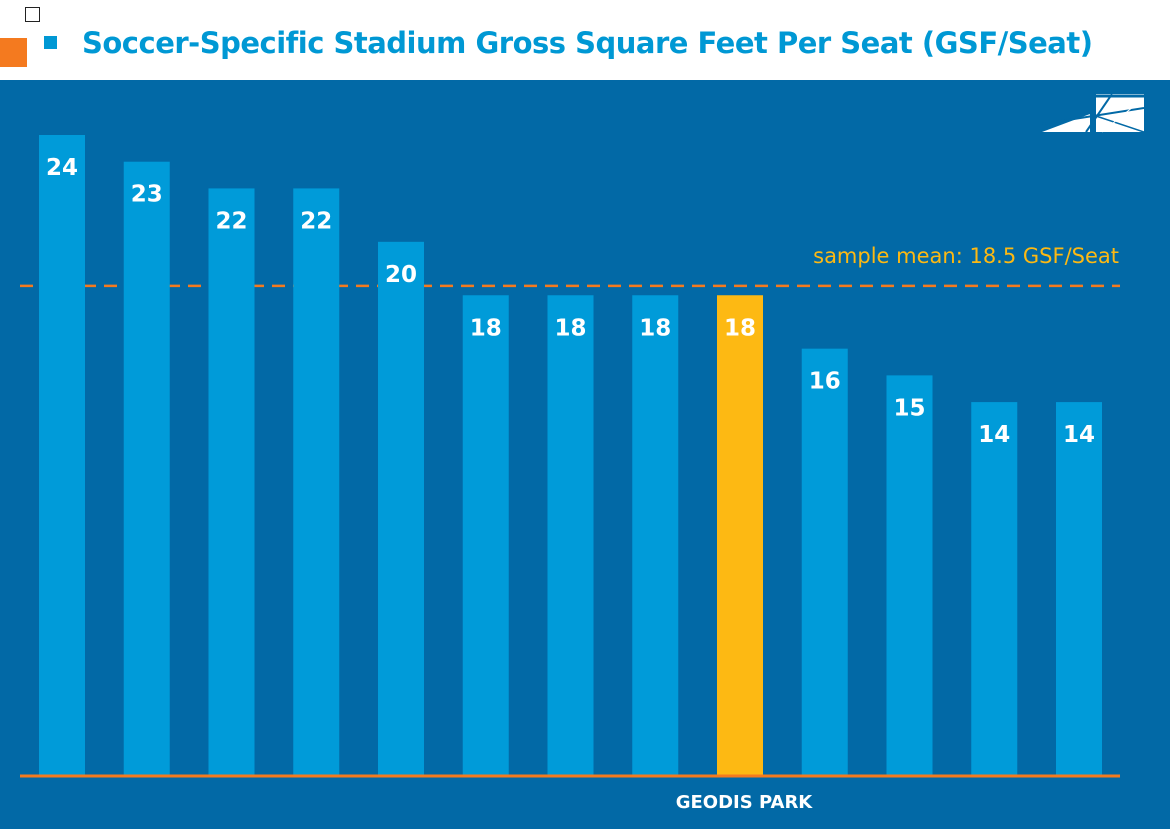 The width and height of the screenshot is (1170, 829). Describe the element at coordinates (909, 408) in the screenshot. I see `bar-value-label: 15` at that location.